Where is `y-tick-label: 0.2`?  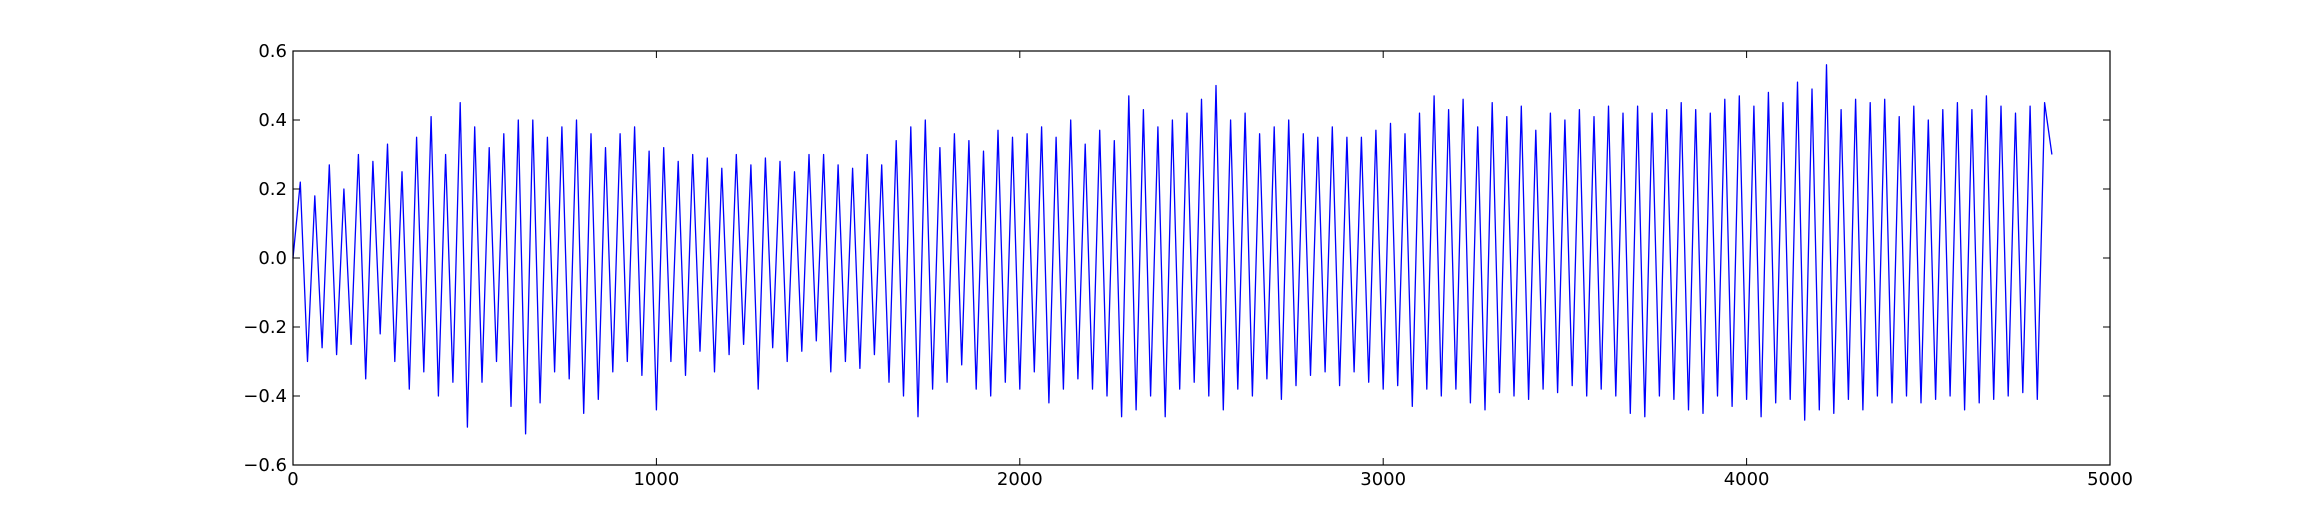
y-tick-label: 0.2 is located at coordinates (272, 189).